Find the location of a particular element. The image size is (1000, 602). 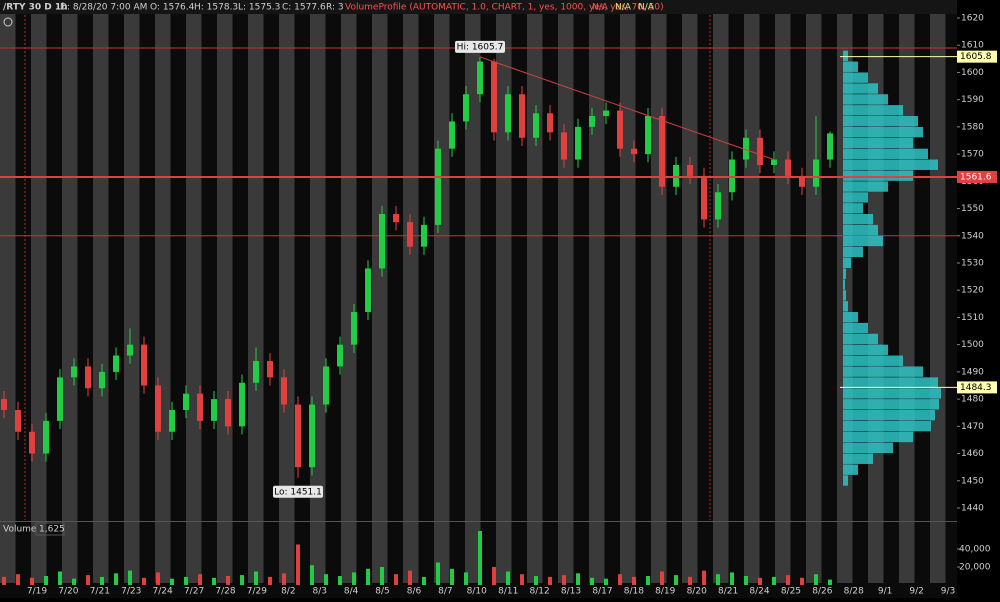

annotation-box is located at coordinates (480, 46).